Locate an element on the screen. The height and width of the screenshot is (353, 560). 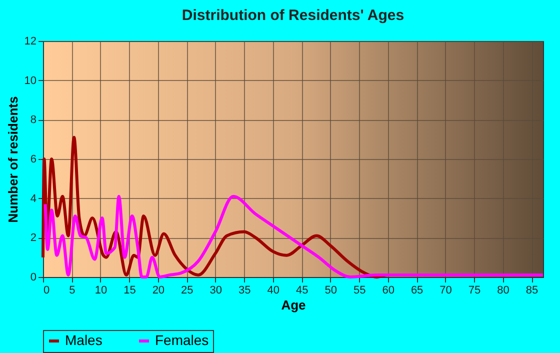
x-tick-label: 60 is located at coordinates (388, 290).